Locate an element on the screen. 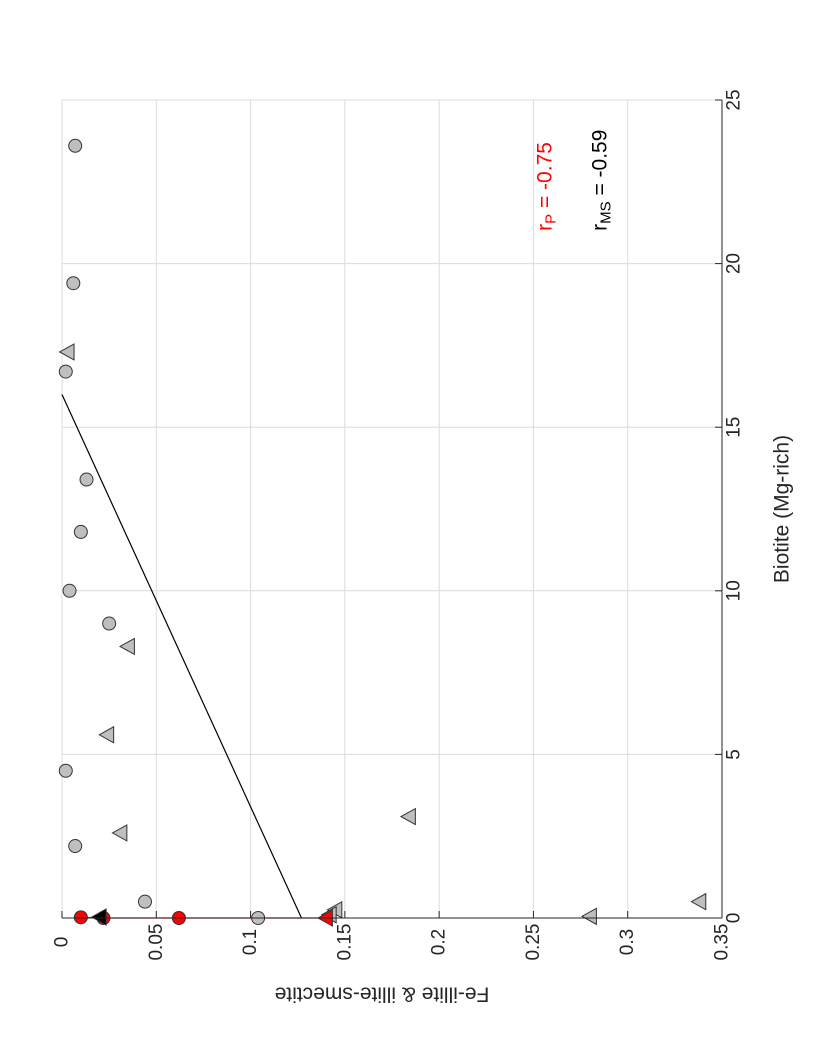 The width and height of the screenshot is (816, 1056). x-axis-label: Biotite (Mg-rich) is located at coordinates (782, 509).